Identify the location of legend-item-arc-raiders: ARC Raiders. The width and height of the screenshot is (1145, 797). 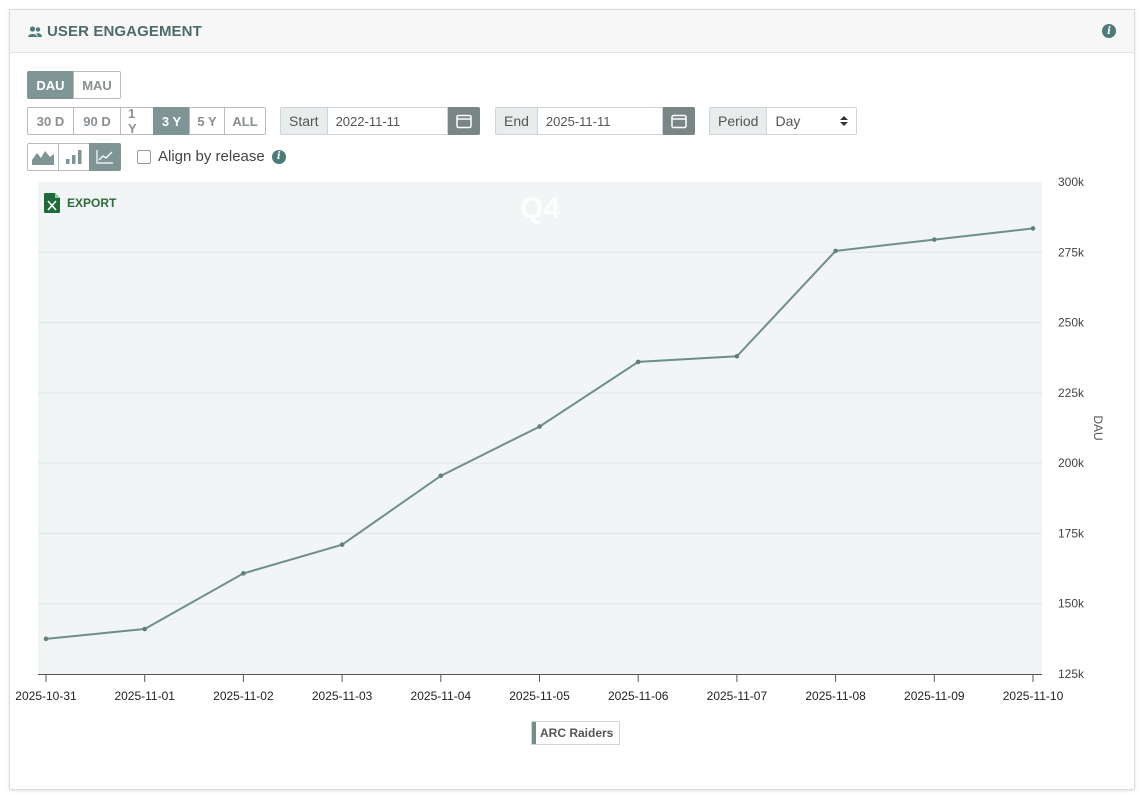
(576, 733).